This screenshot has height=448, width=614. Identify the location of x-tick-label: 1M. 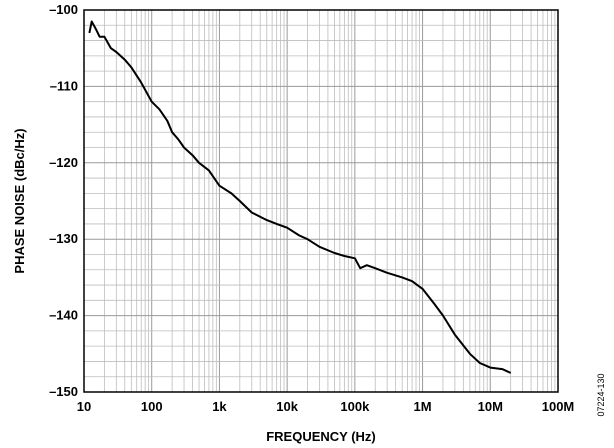
(423, 406).